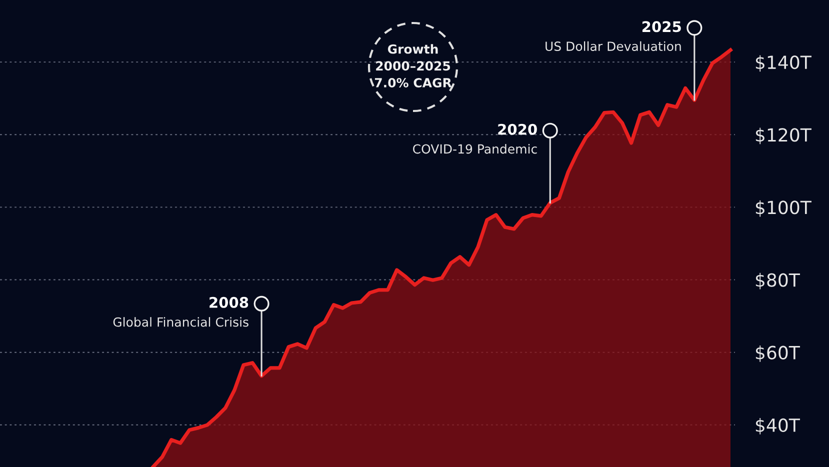 This screenshot has width=829, height=467. I want to click on annotation: 2008 Global Financial Crisis, so click(180, 311).